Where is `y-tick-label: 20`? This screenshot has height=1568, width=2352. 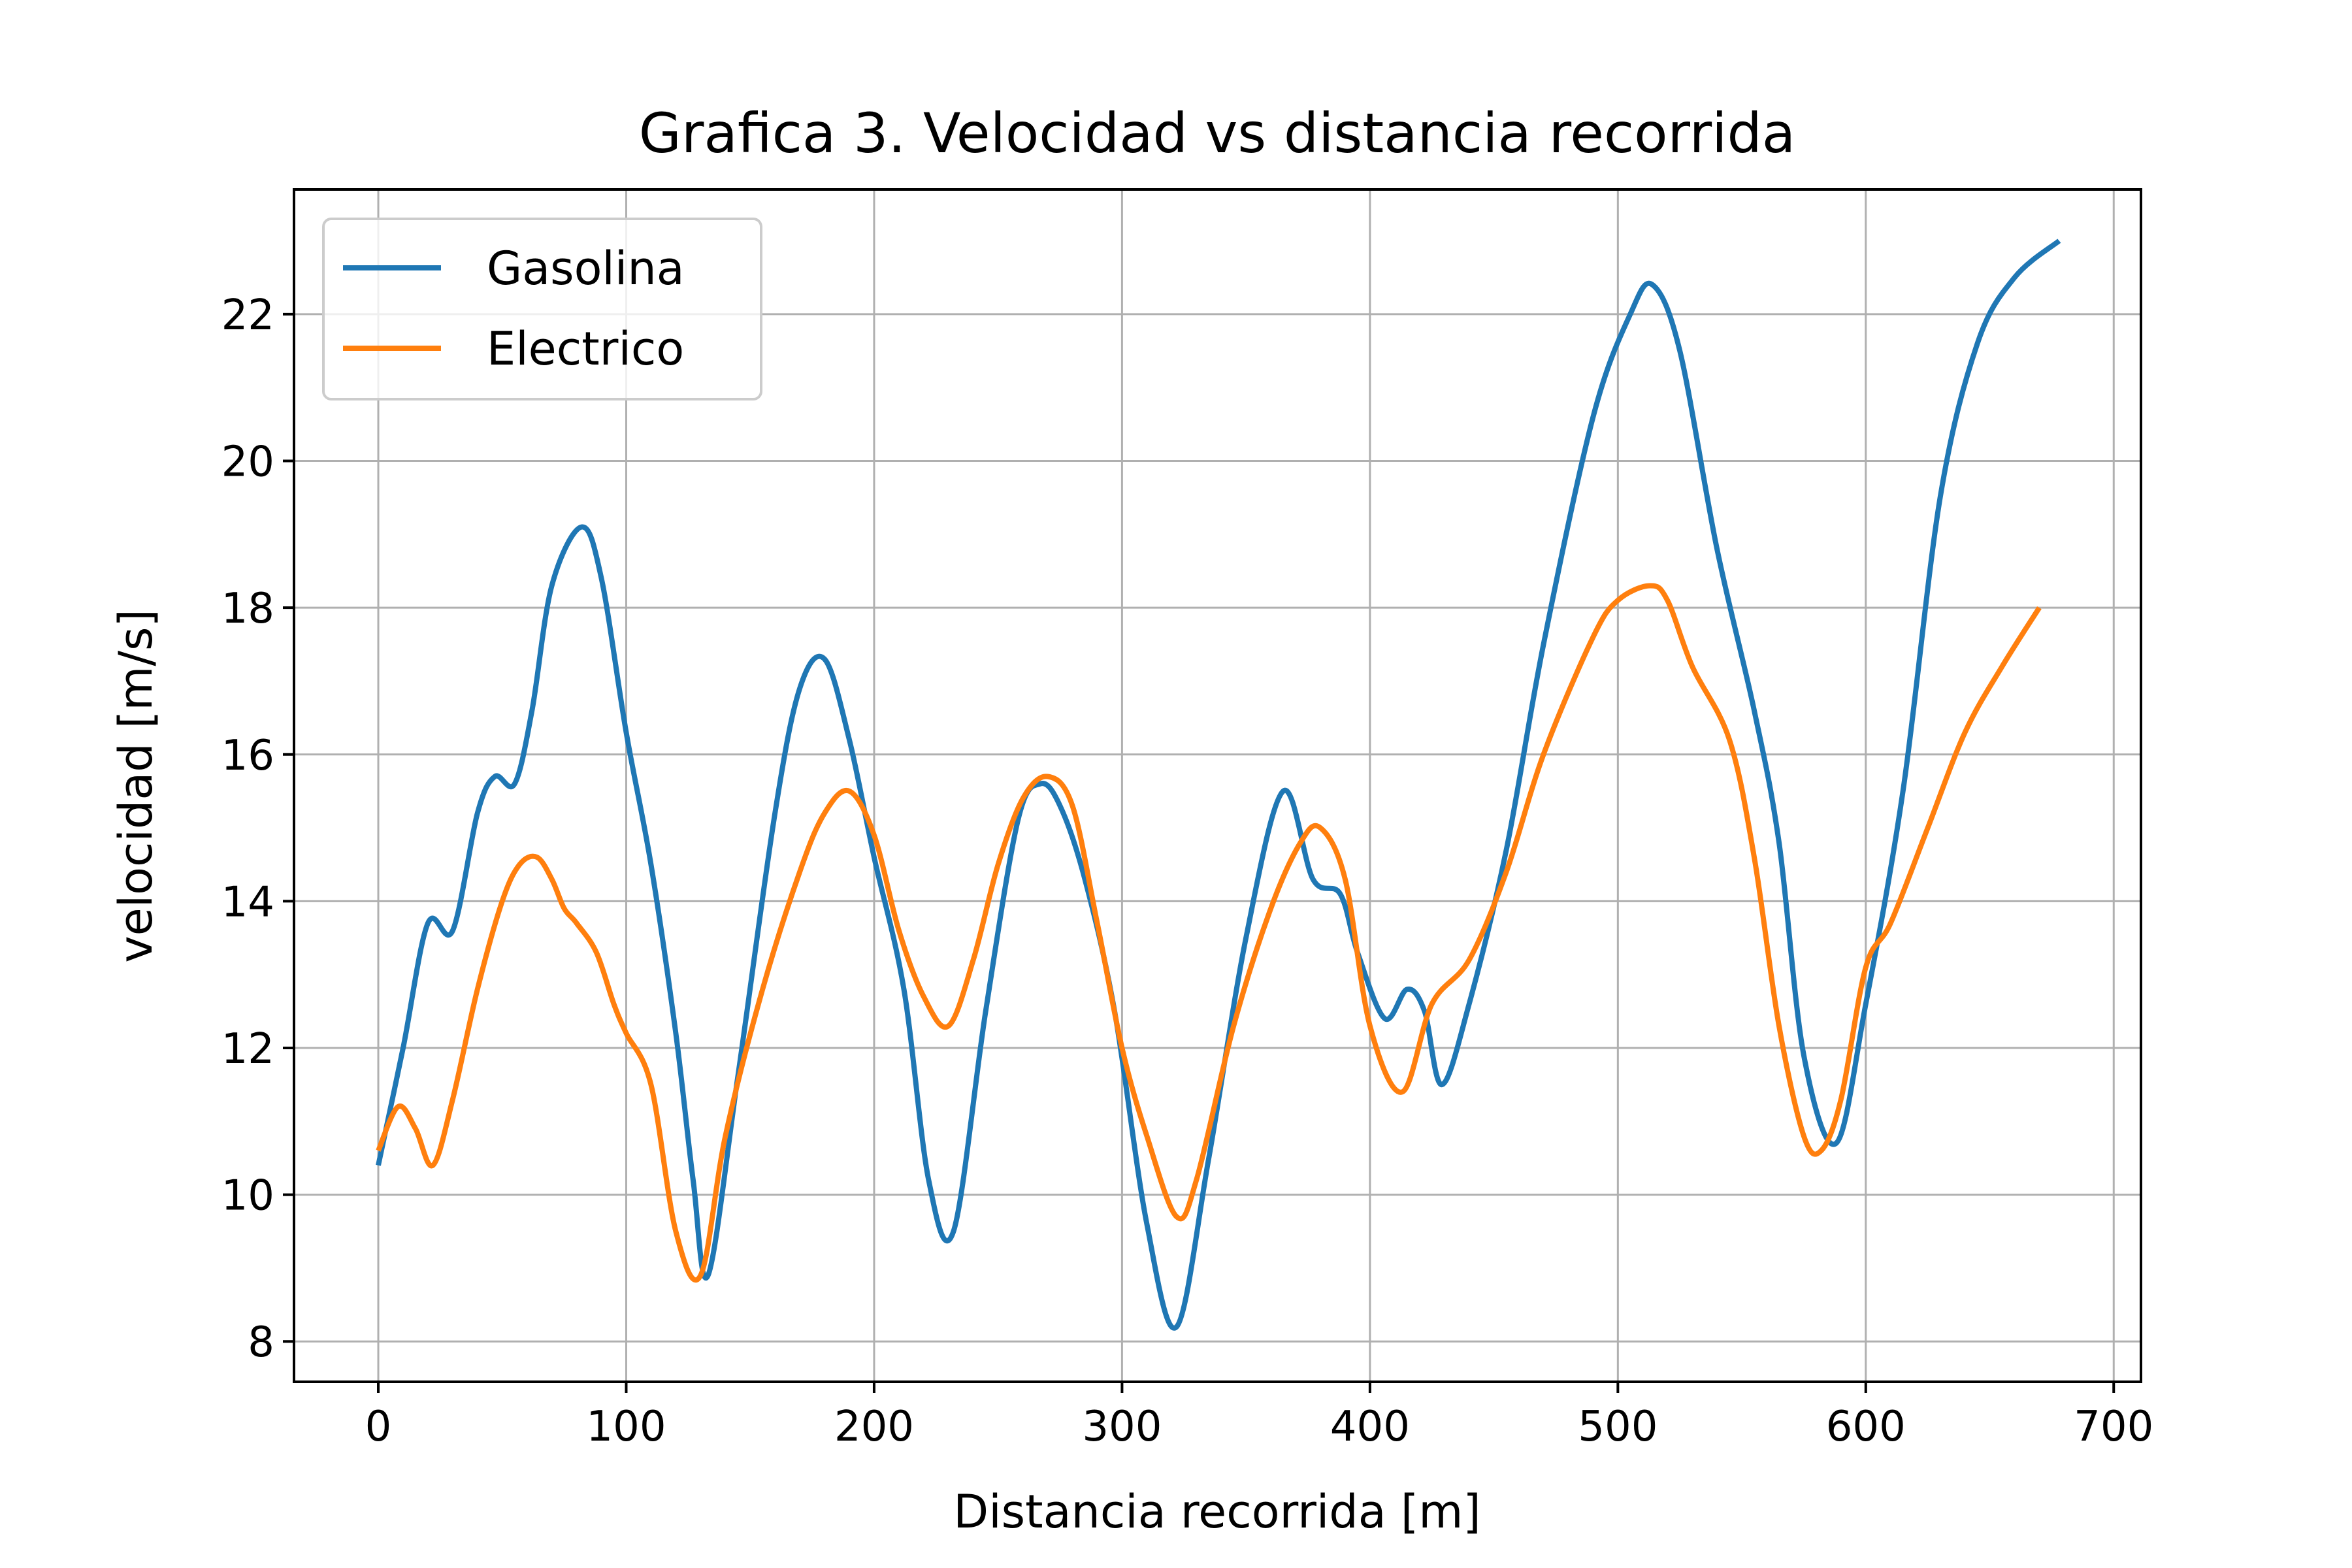 y-tick-label: 20 is located at coordinates (247, 462).